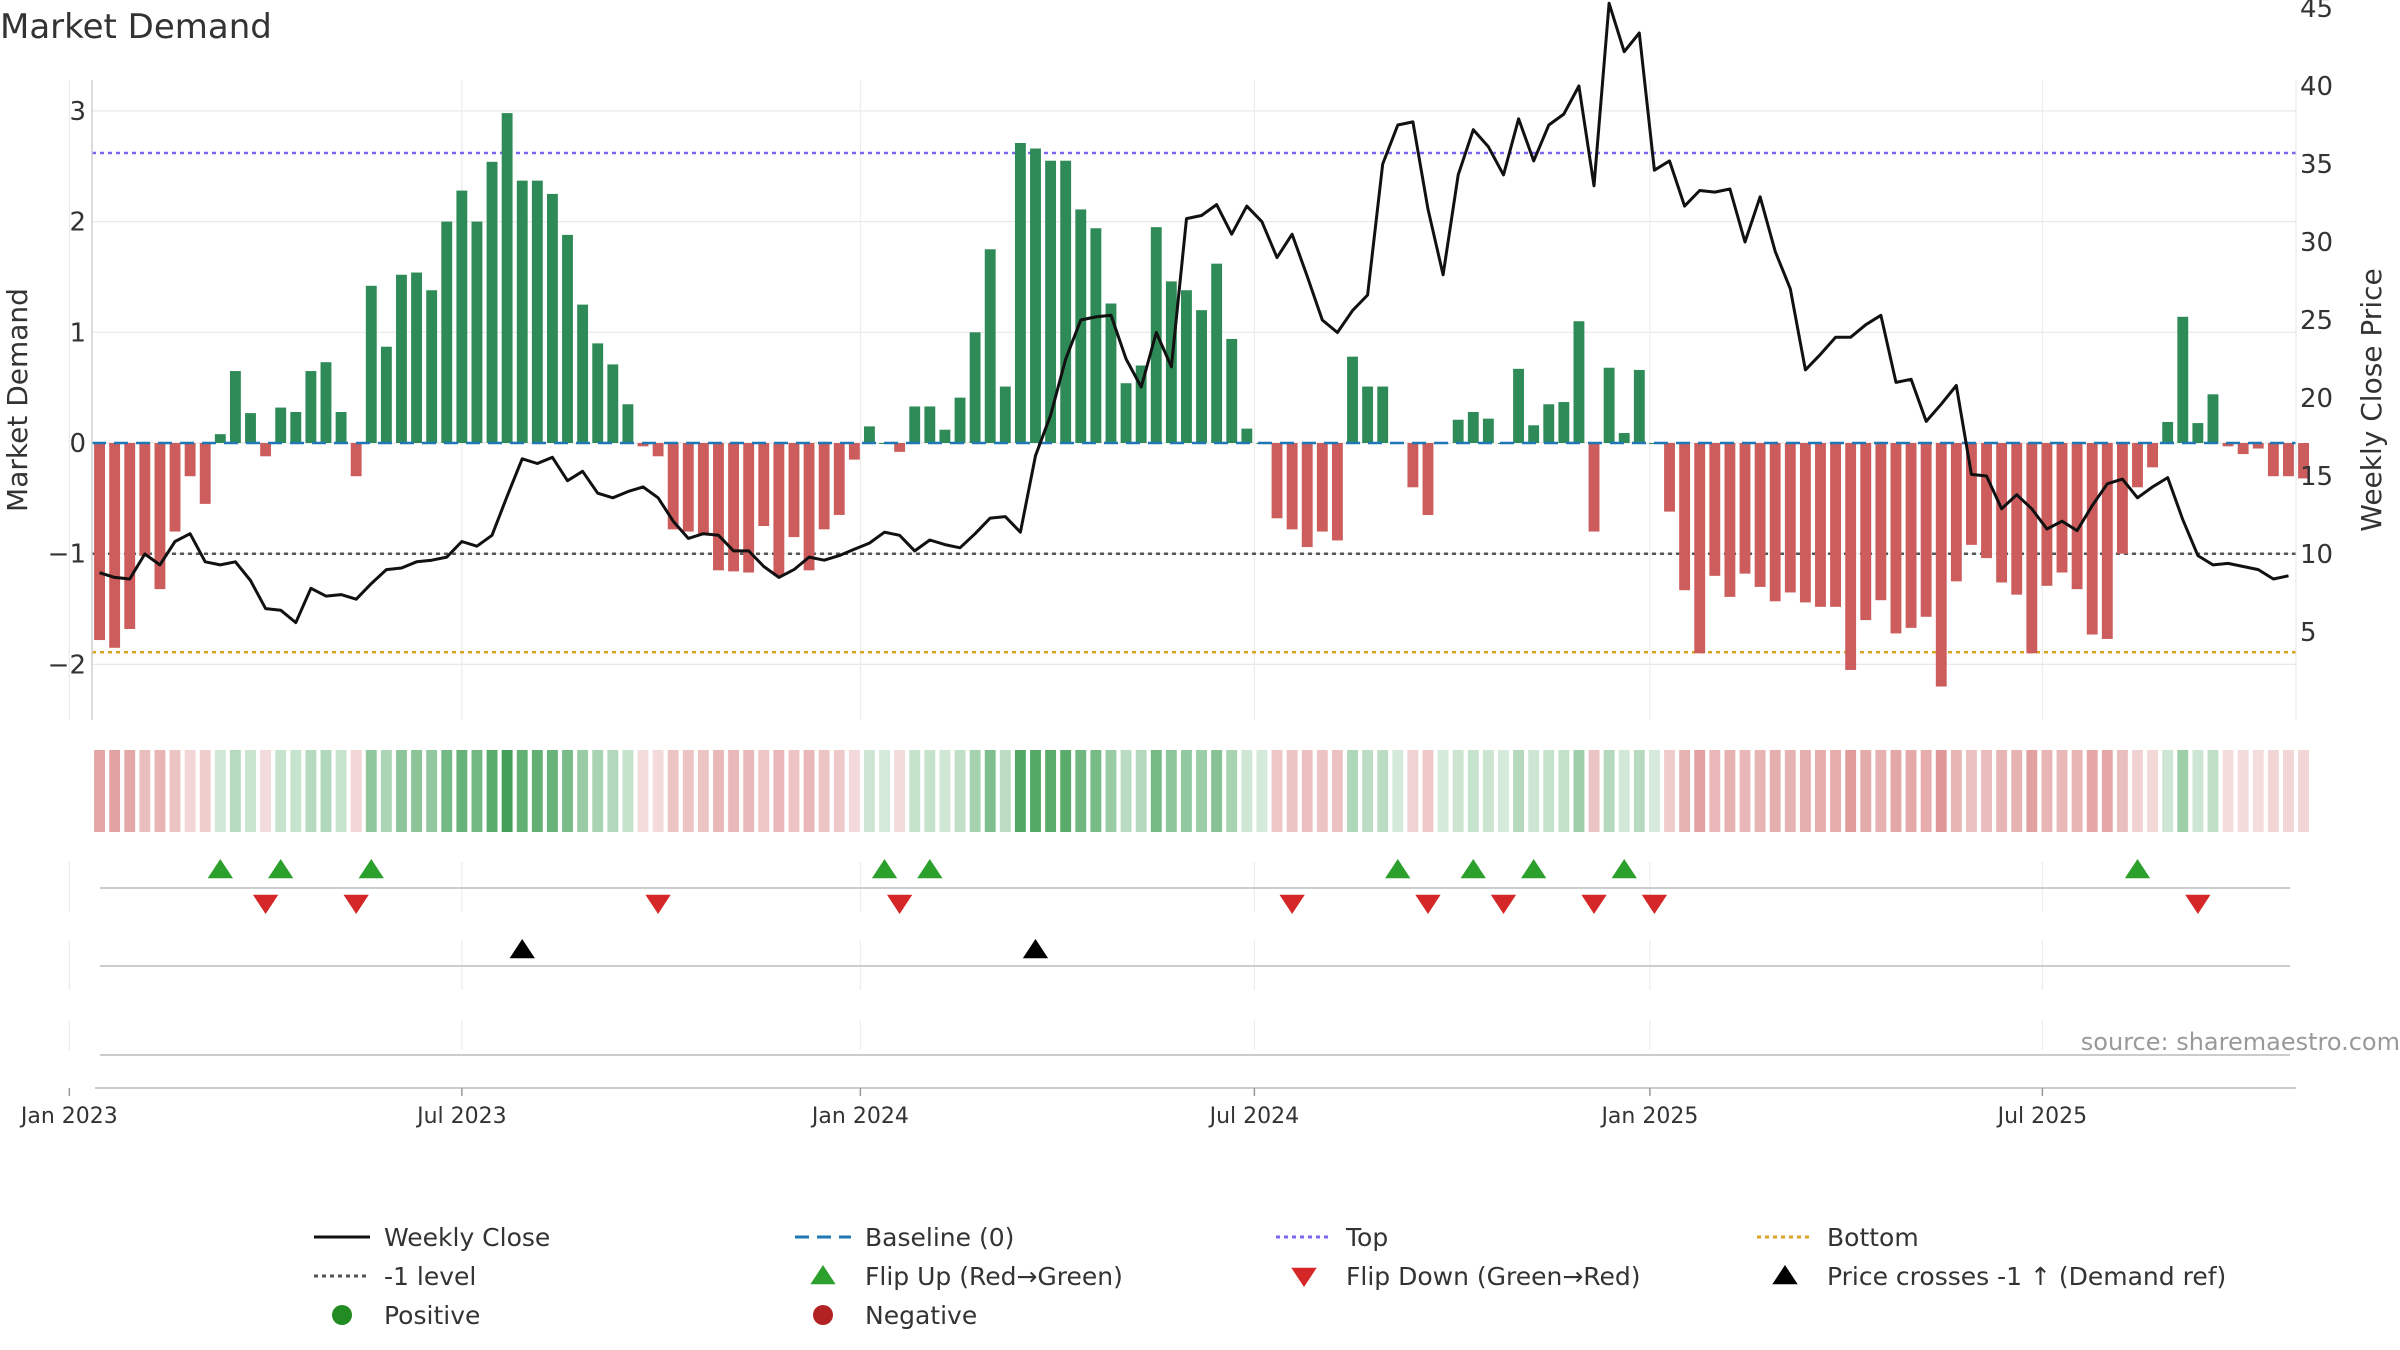 The height and width of the screenshot is (1350, 2400). I want to click on price-cross-marker, so click(1035, 949).